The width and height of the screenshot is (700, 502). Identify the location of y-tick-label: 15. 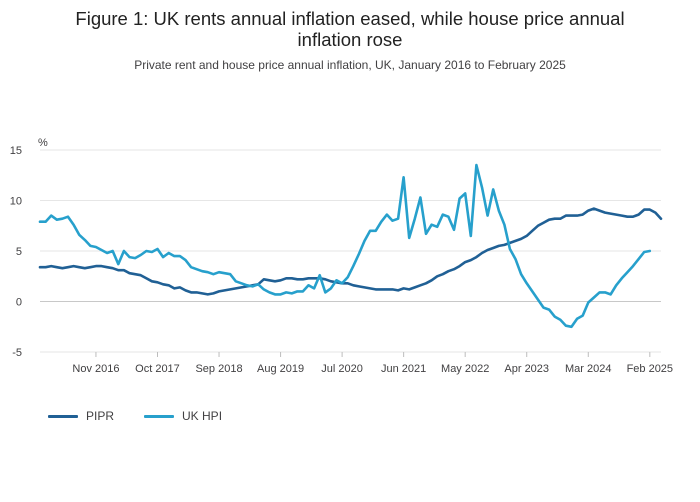
(16, 151).